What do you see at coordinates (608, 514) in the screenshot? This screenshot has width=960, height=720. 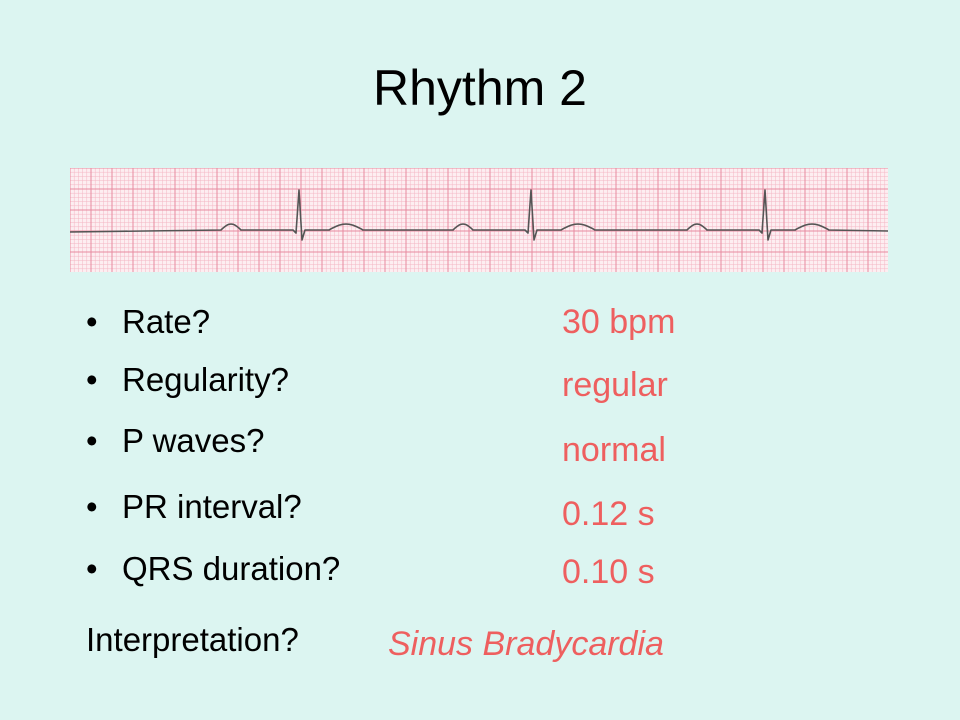 I see `answer-pr-interval: 0.12 s` at bounding box center [608, 514].